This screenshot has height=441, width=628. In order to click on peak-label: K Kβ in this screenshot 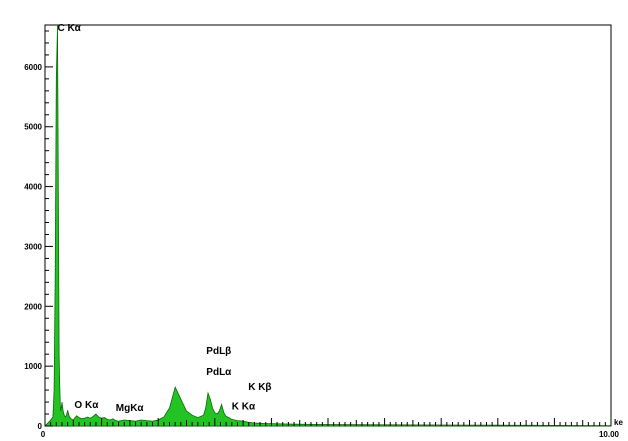, I will do `click(259, 387)`.